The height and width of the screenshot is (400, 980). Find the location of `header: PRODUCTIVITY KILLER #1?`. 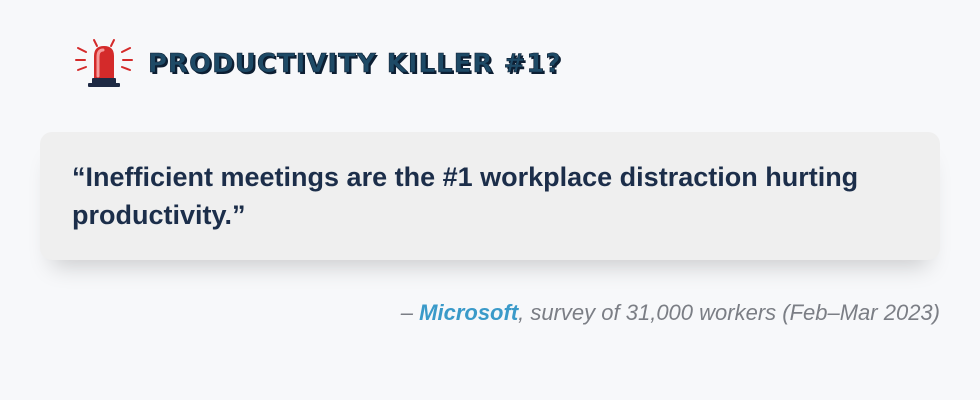

header: PRODUCTIVITY KILLER #1? is located at coordinates (317, 64).